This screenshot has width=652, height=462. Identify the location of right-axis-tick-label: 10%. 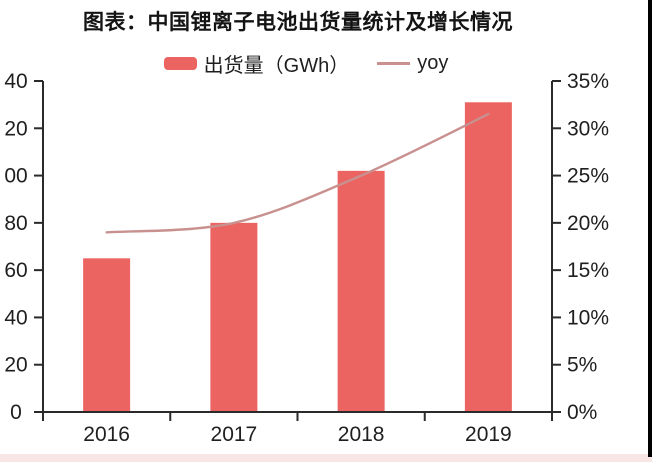
(588, 317).